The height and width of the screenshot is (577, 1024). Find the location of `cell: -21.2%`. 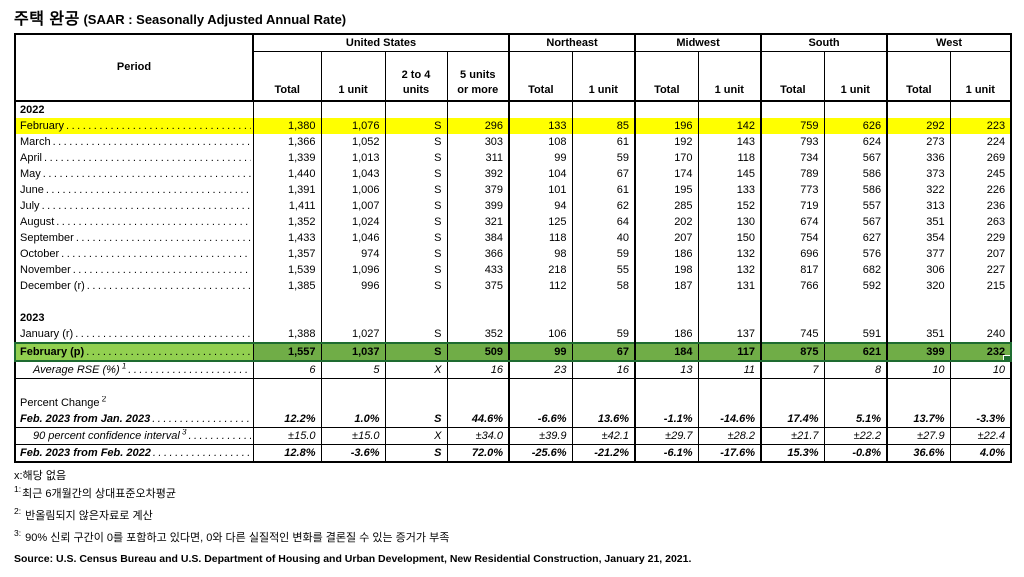

cell: -21.2% is located at coordinates (604, 453).